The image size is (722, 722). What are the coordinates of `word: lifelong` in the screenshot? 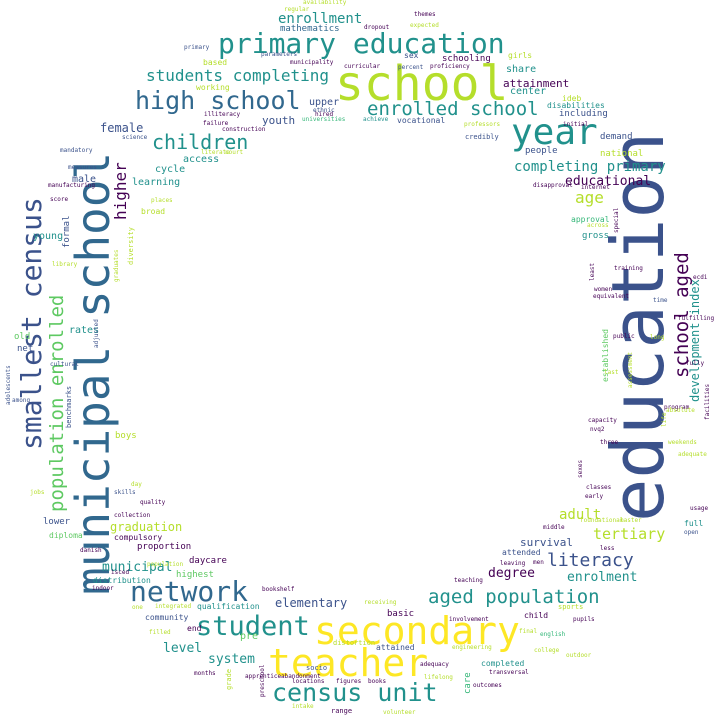 It's located at (438, 677).